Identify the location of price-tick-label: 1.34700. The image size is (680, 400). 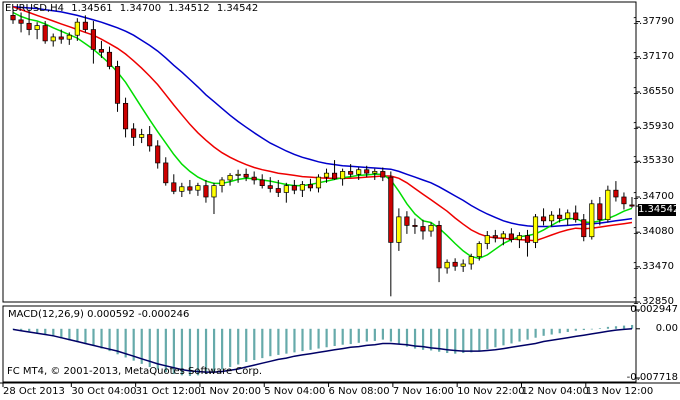
(653, 196).